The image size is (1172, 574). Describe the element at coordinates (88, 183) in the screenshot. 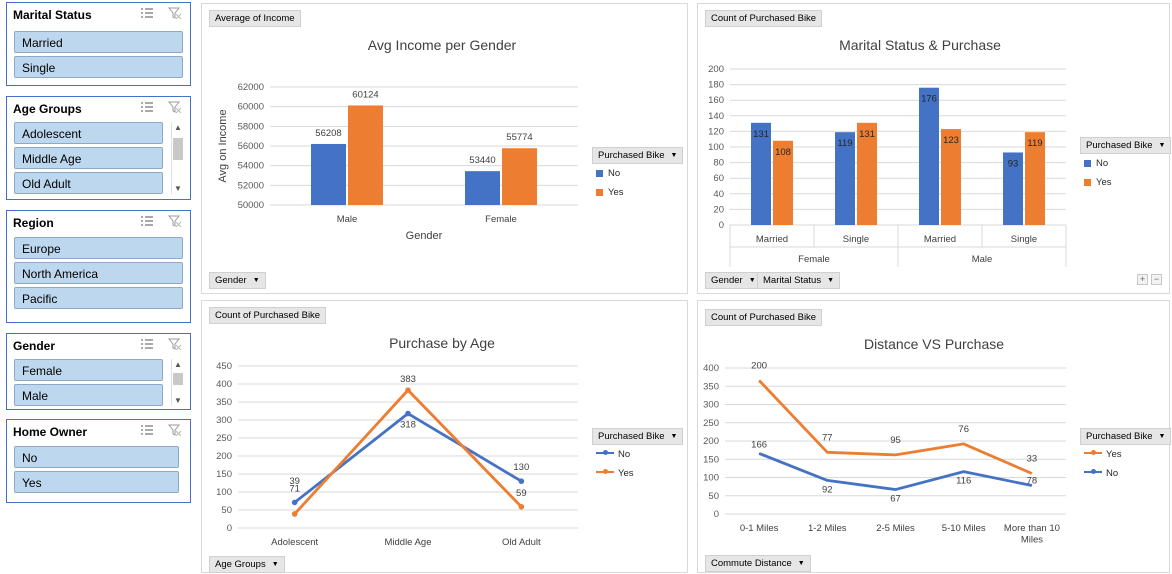

I see `slicer-item-old-adult: Old Adult` at that location.